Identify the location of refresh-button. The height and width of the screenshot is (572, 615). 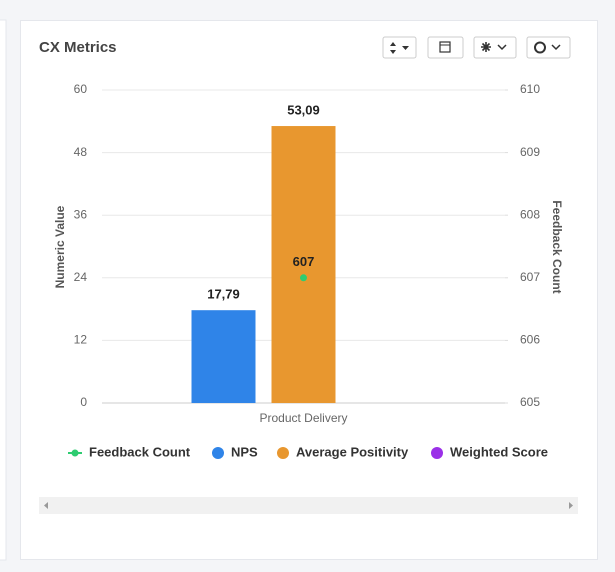
(548, 47).